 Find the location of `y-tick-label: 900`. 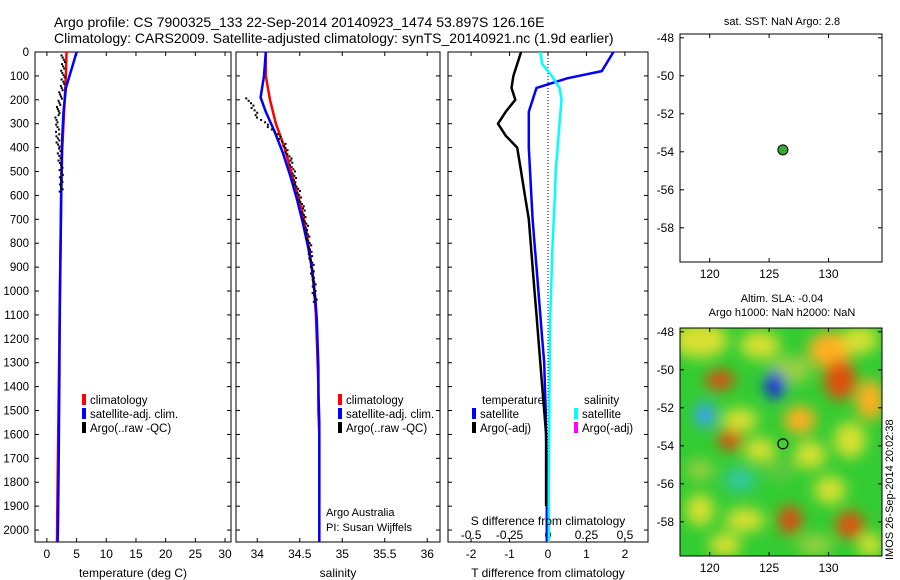

y-tick-label: 900 is located at coordinates (19, 268).